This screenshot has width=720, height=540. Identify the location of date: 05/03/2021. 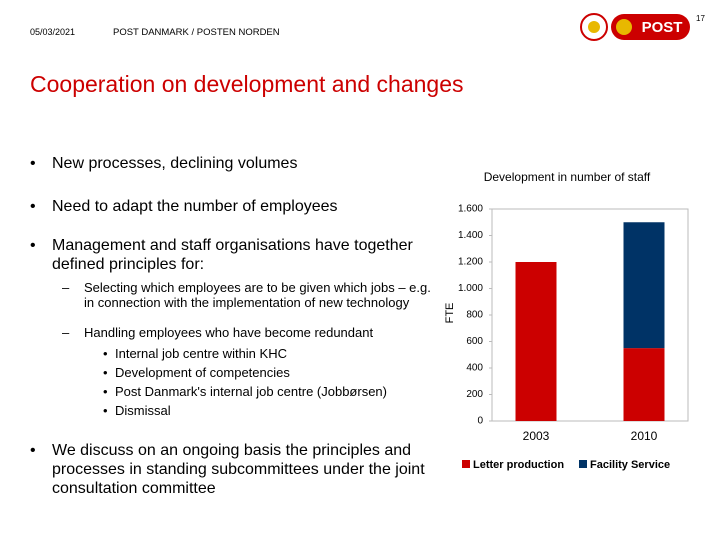
(53, 32).